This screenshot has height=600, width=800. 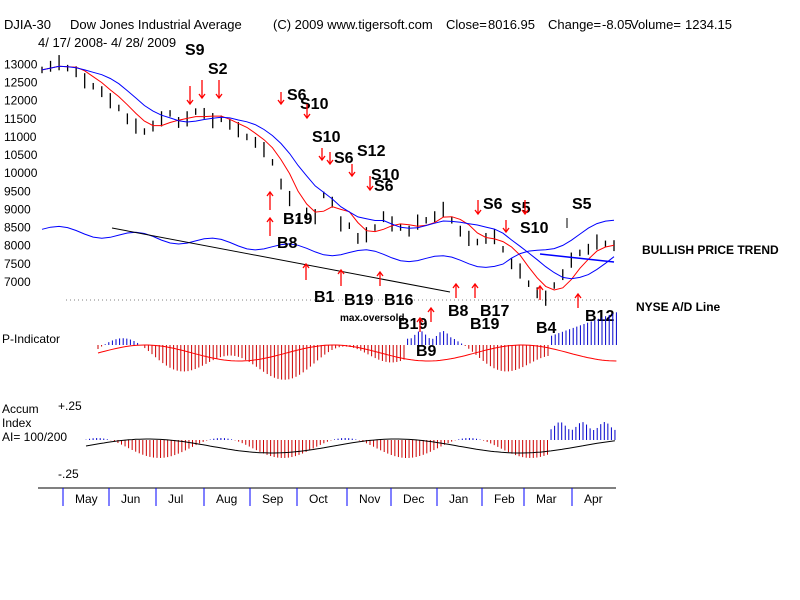 What do you see at coordinates (68, 474) in the screenshot?
I see `accum-bottom-value: -.25` at bounding box center [68, 474].